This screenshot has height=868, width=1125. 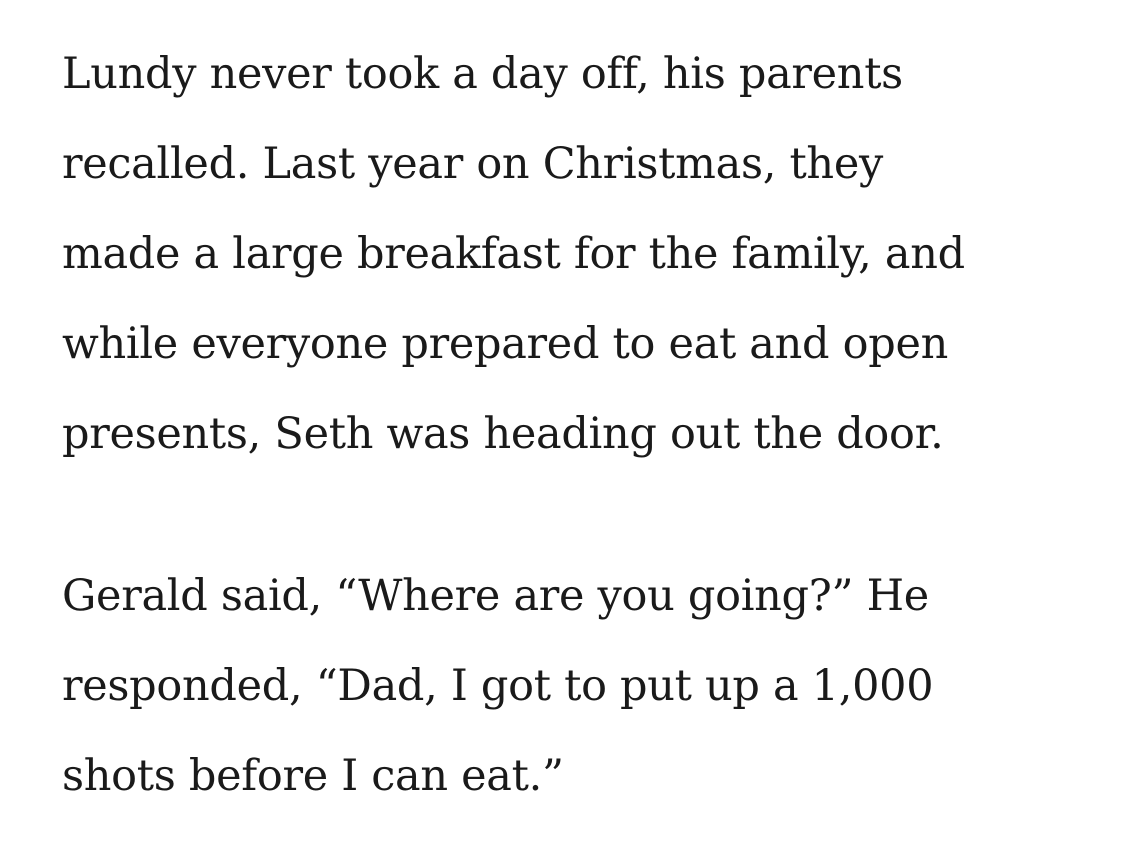 I want to click on text-line: while everyone prepared to eat and open, so click(x=505, y=344).